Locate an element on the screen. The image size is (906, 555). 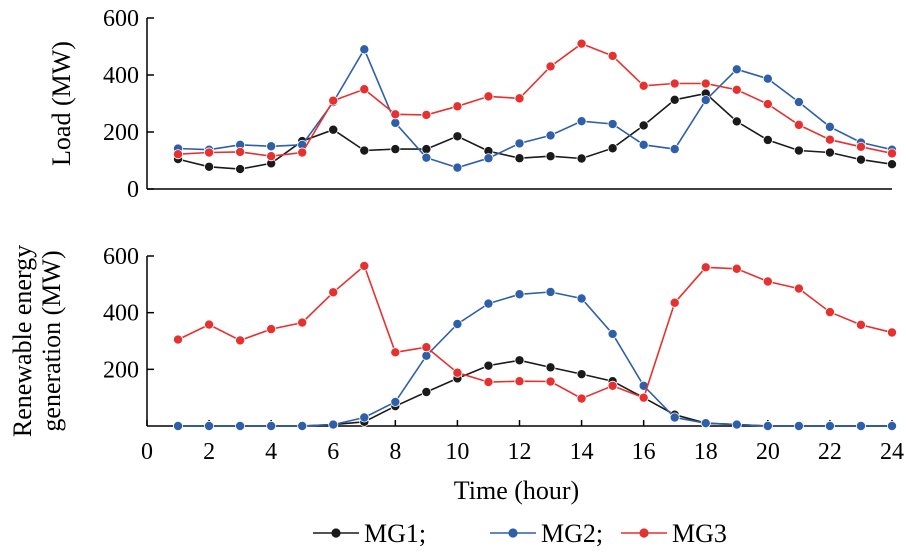
legend-label: MG3 is located at coordinates (699, 533).